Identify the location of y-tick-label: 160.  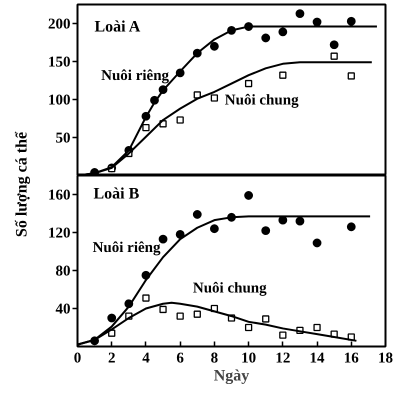
(59, 196).